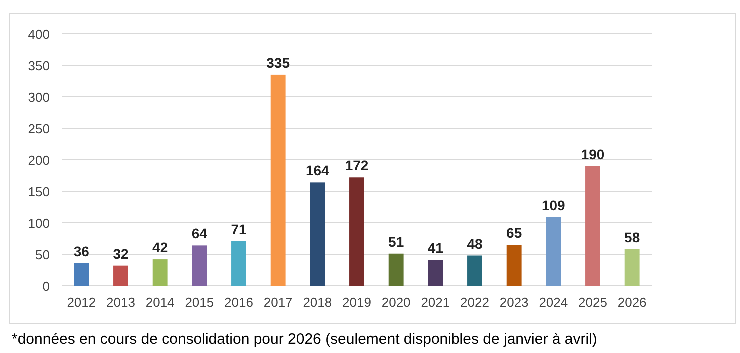 The width and height of the screenshot is (740, 353). What do you see at coordinates (39, 223) in the screenshot?
I see `y-tick-label: 100` at bounding box center [39, 223].